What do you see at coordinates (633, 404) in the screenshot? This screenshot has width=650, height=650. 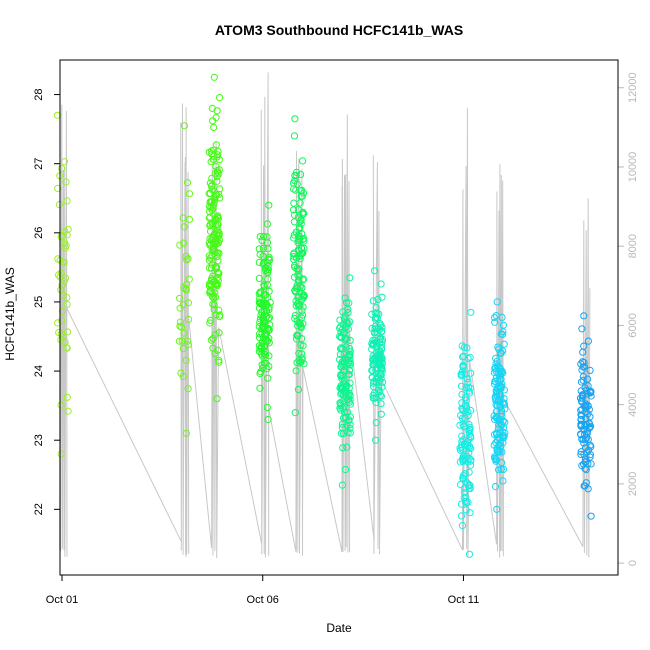 I see `y2-tick-label: 4000` at bounding box center [633, 404].